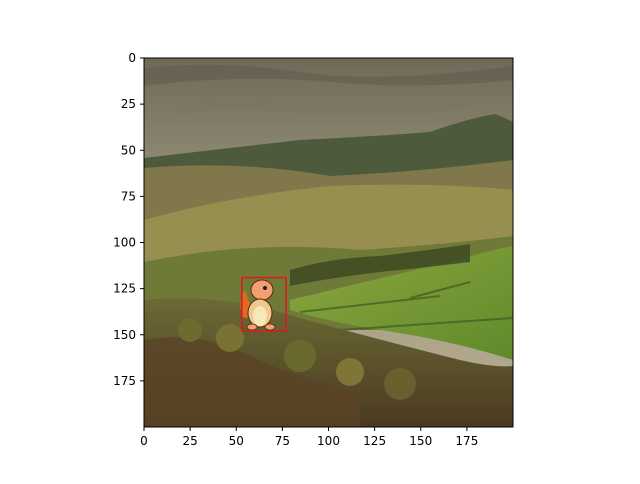 This screenshot has height=484, width=640. I want to click on y-tick-label: 150, so click(124, 335).